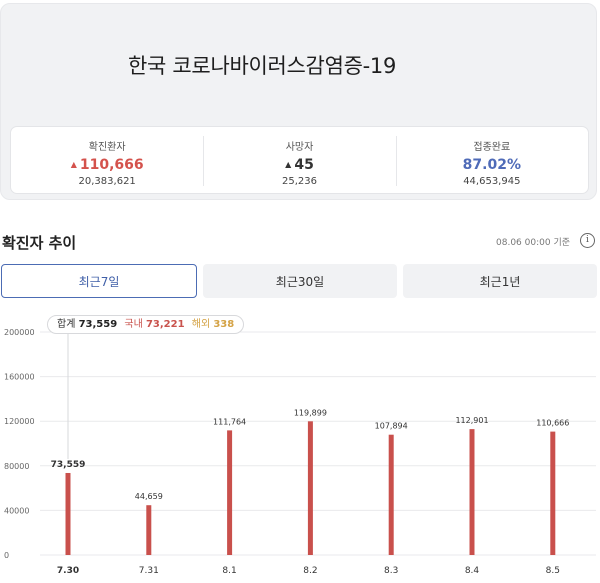  What do you see at coordinates (98, 324) in the screenshot?
I see `tooltip-total-value: 73,559` at bounding box center [98, 324].